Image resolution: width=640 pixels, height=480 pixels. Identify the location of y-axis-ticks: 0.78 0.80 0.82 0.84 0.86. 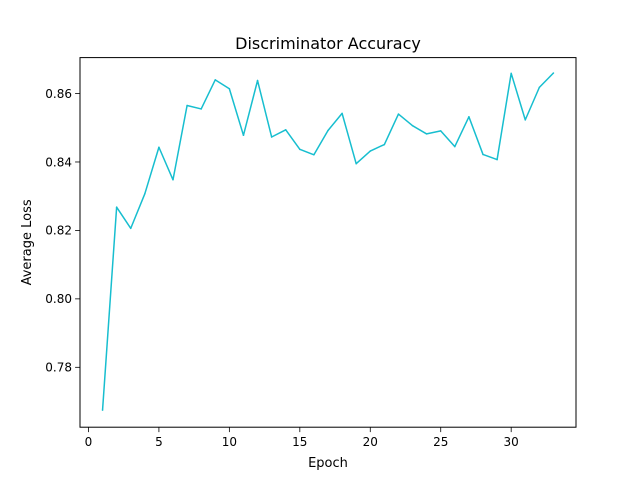
(62, 231).